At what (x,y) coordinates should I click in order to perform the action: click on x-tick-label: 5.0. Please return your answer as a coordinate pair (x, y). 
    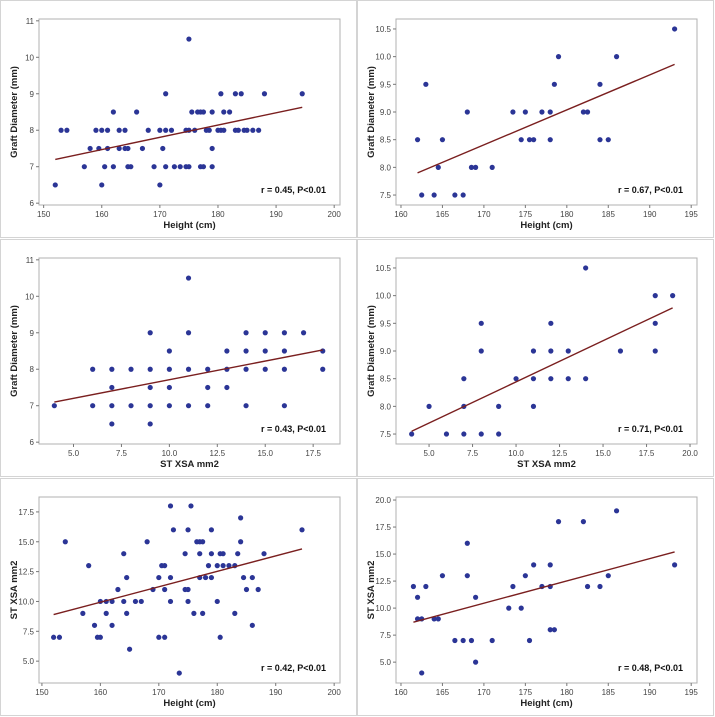
    Looking at the image, I should click on (429, 453).